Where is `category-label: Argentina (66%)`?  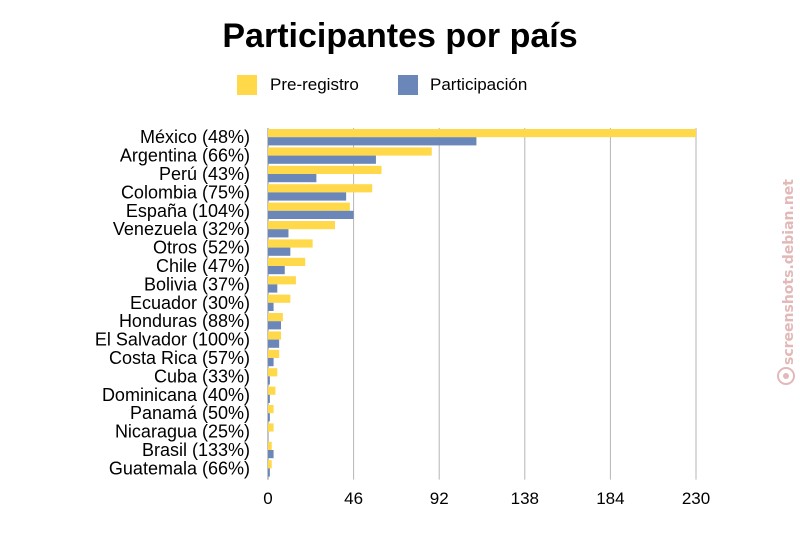 category-label: Argentina (66%) is located at coordinates (185, 156).